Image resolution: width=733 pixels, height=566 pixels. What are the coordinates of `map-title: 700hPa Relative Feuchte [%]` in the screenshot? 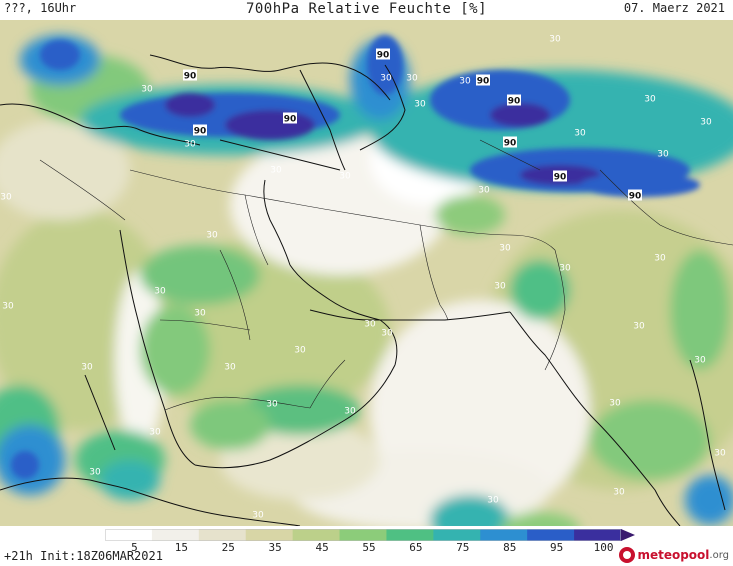 It's located at (366, 9).